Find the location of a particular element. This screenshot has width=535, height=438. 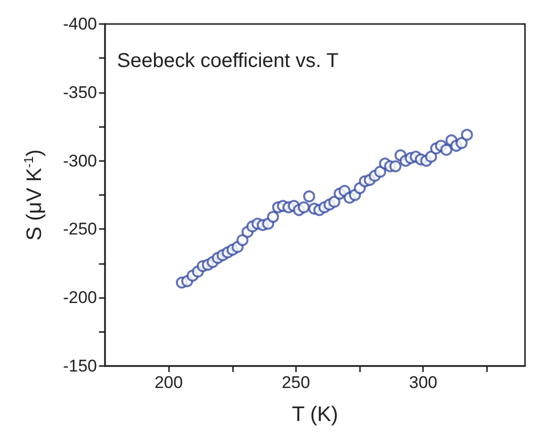

text: Seebeck coefficient vs. T is located at coordinates (228, 61).